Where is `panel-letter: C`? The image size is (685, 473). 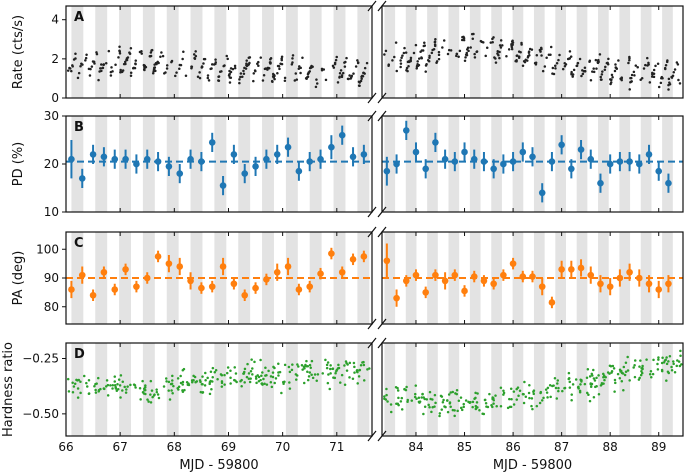
panel-letter: C is located at coordinates (79, 243).